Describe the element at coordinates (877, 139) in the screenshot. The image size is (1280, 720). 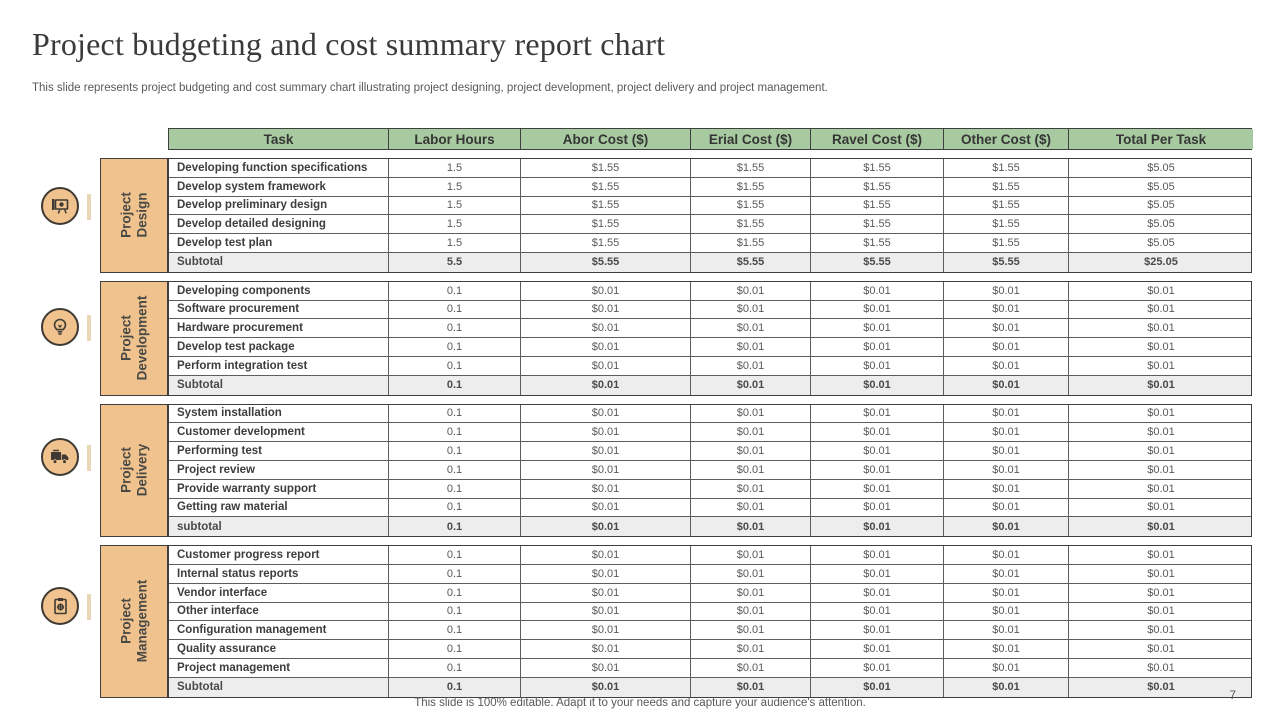
I see `column-header: Ravel Cost ($)` at that location.